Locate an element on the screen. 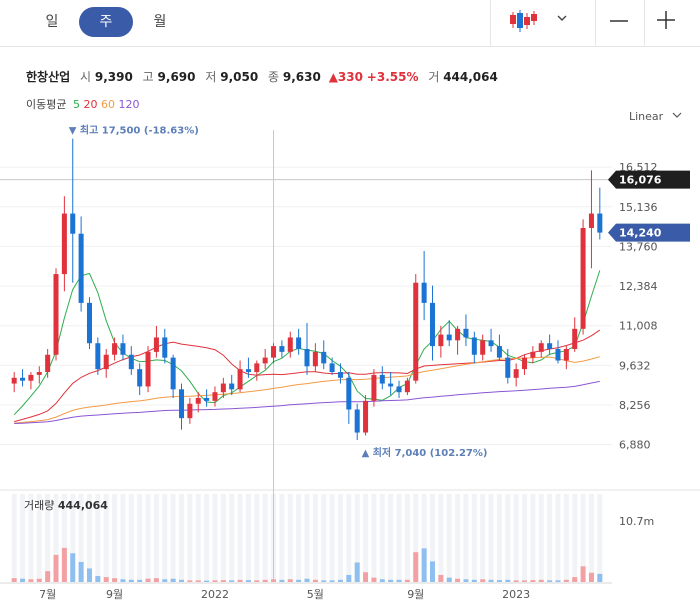 Image resolution: width=700 pixels, height=607 pixels. zoom-in-button is located at coordinates (667, 21).